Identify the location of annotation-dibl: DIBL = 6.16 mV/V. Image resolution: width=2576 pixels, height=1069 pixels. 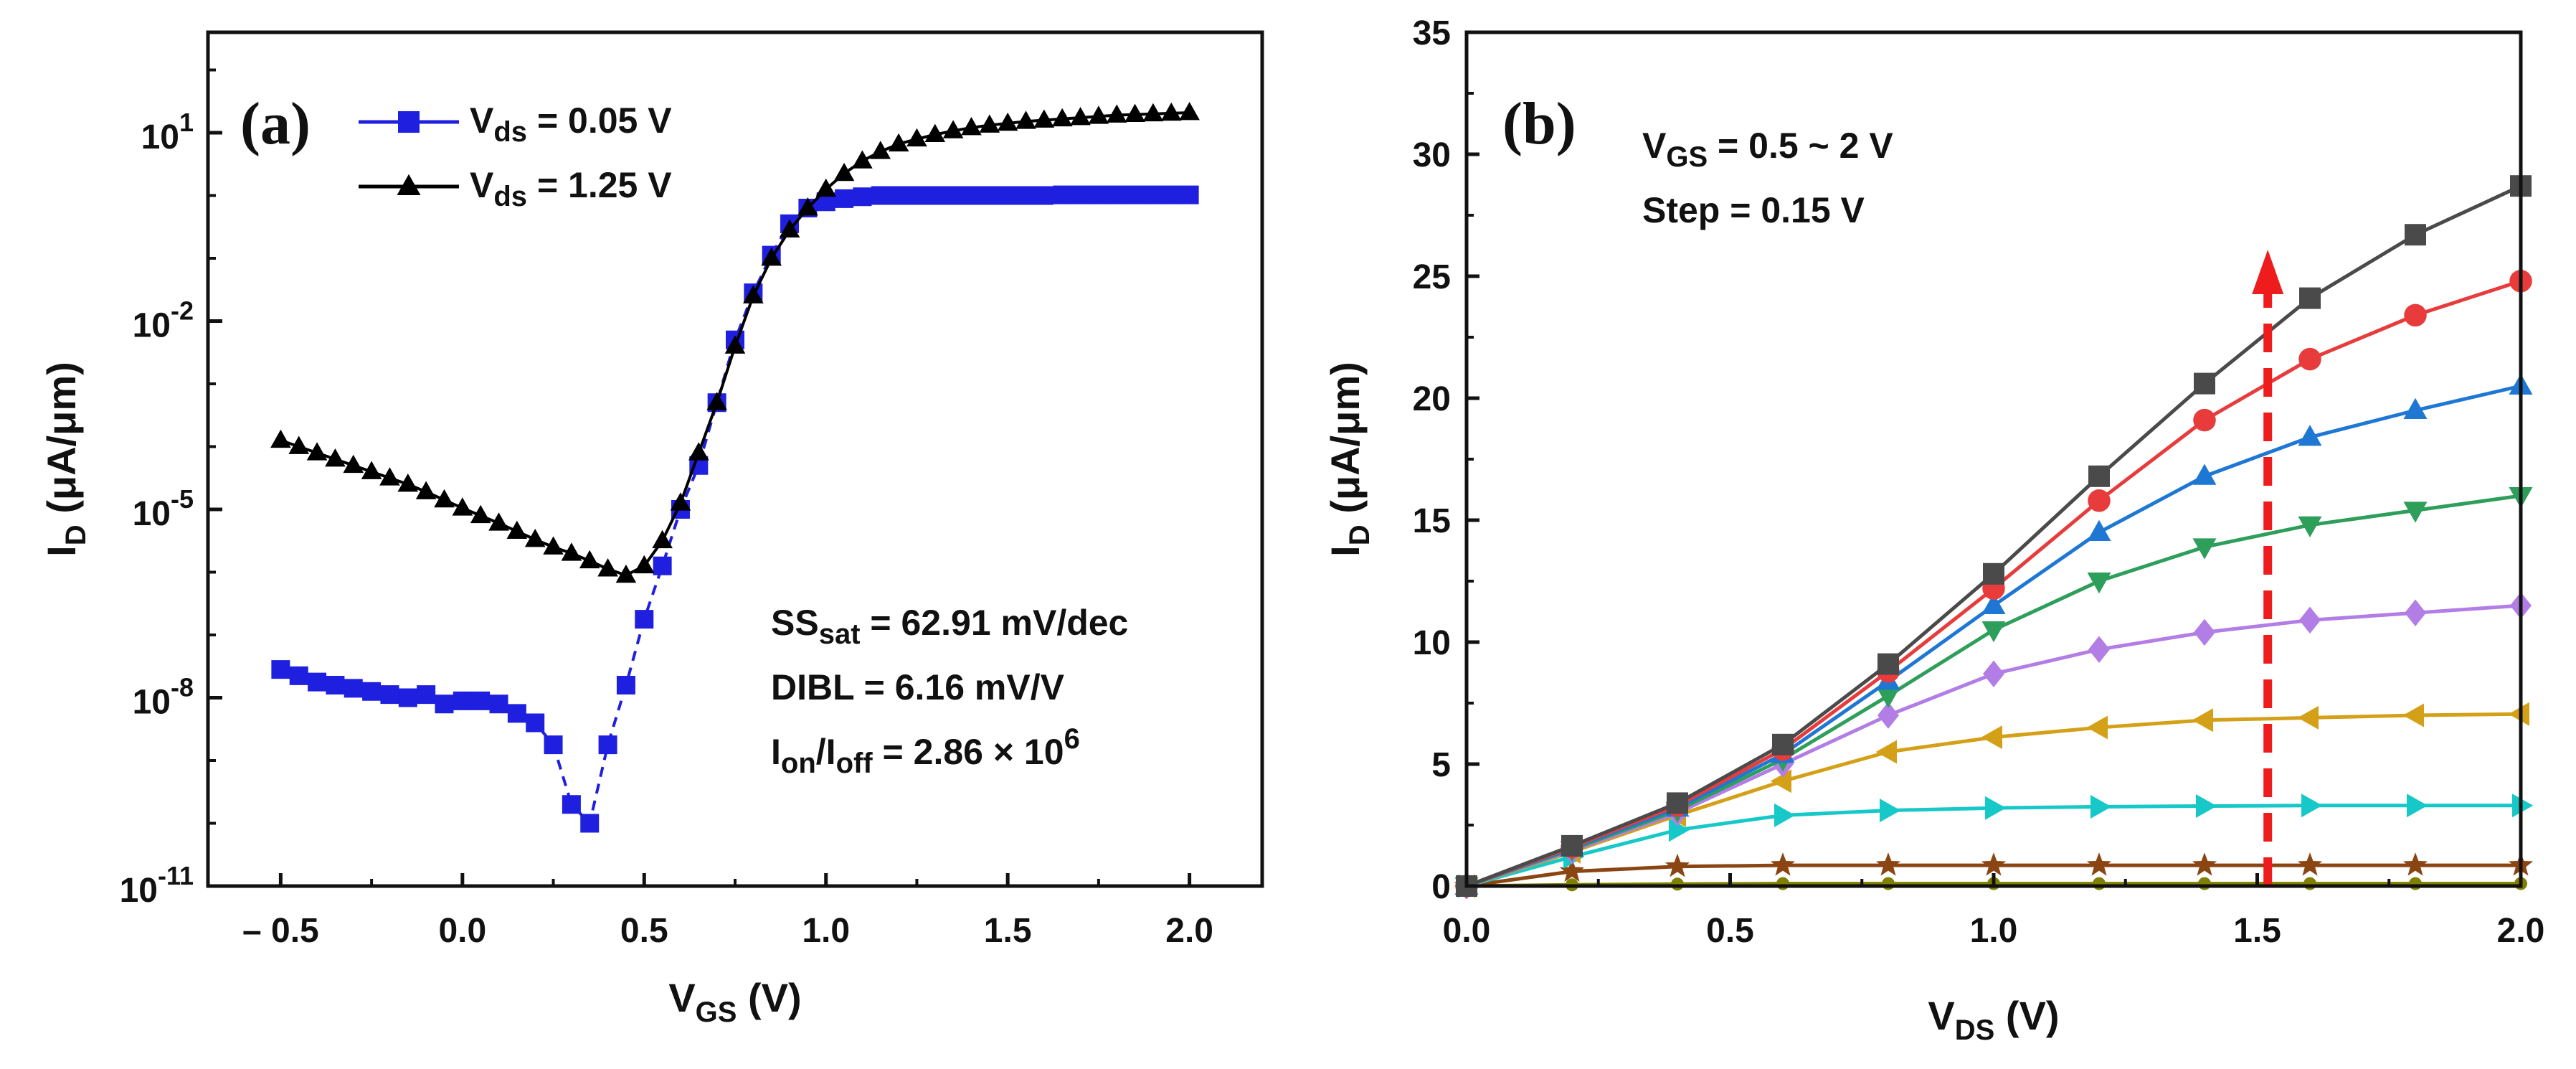
(918, 687).